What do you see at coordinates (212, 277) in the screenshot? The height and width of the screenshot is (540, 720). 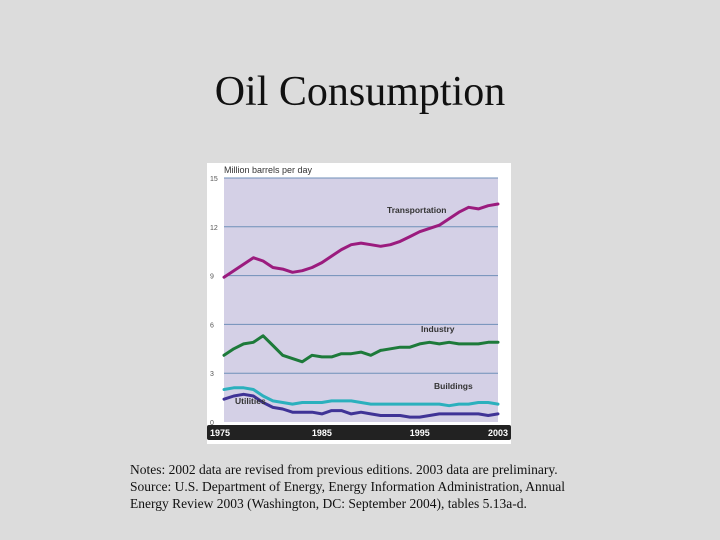 I see `y-tick-label: 9` at bounding box center [212, 277].